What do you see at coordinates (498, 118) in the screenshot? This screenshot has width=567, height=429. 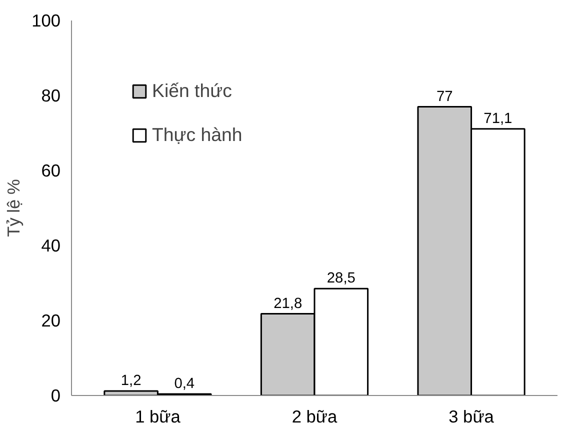 I see `data-label: 71,1` at bounding box center [498, 118].